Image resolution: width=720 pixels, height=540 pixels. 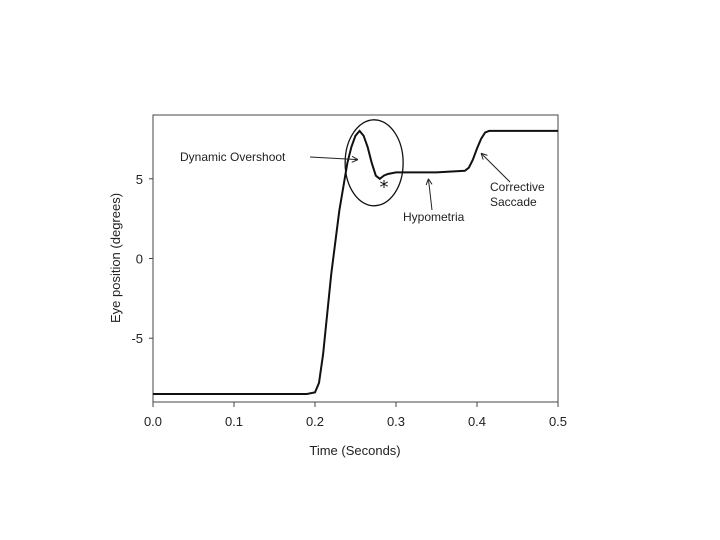 I want to click on x-tick-label: 0.3, so click(x=396, y=421).